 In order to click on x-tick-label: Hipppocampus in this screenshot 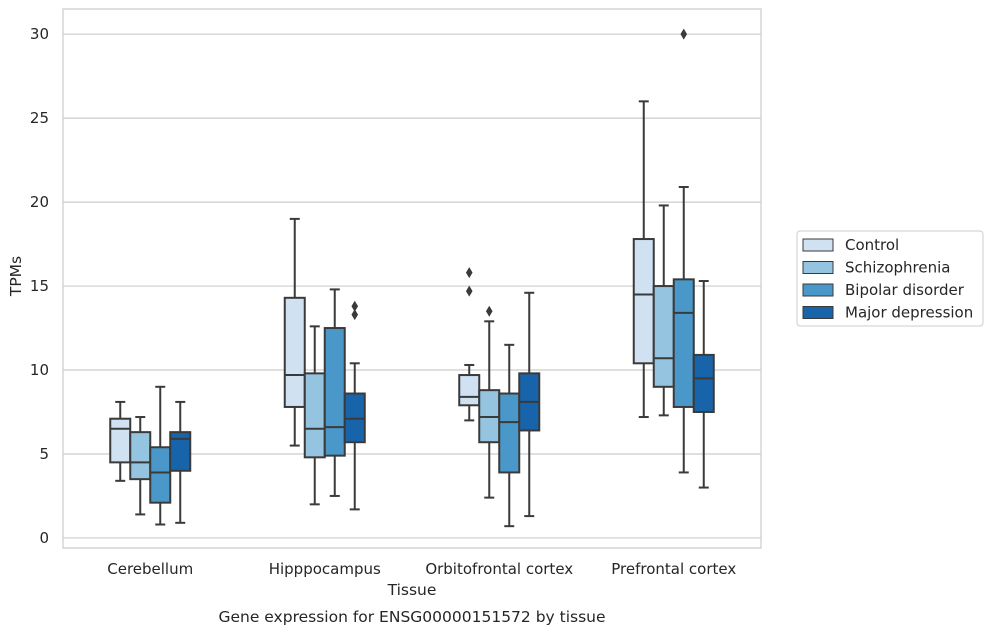, I will do `click(325, 569)`.